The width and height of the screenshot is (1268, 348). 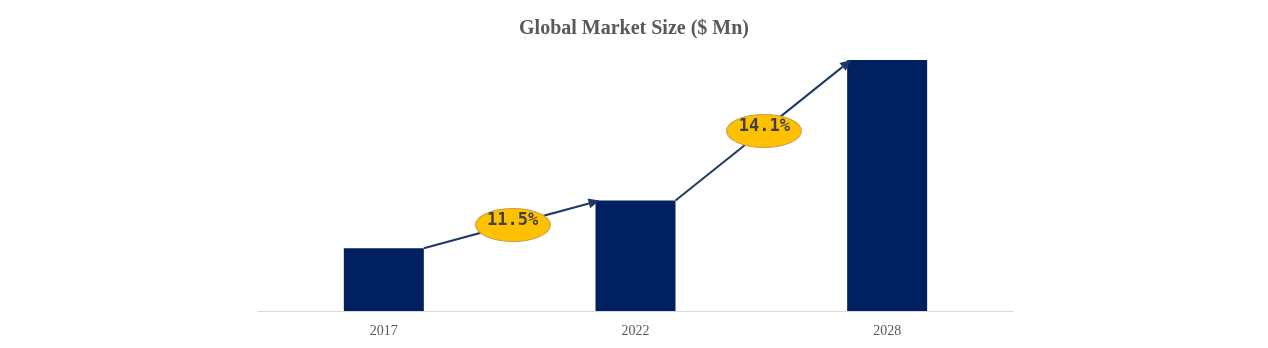 What do you see at coordinates (512, 225) in the screenshot?
I see `annotation: 11.5%` at bounding box center [512, 225].